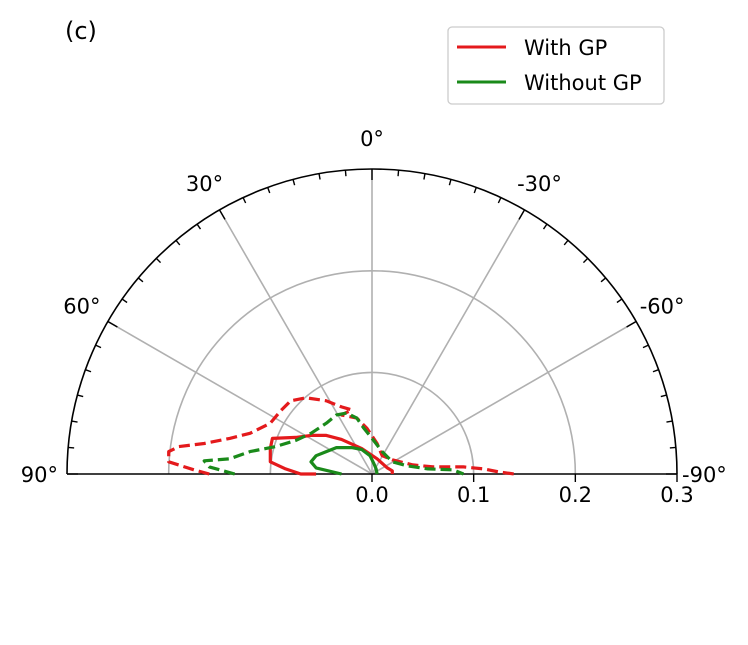  I want to click on theta-label-5: -60°, so click(662, 307).